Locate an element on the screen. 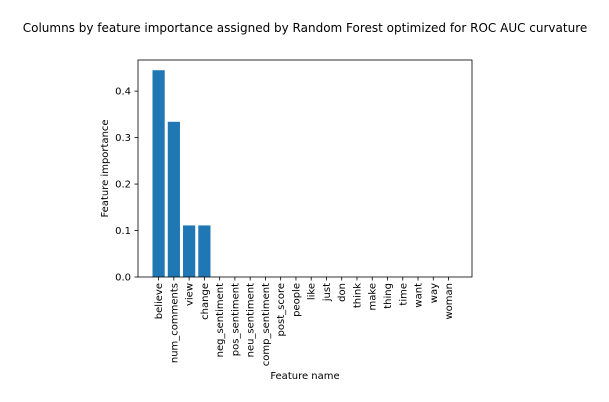 The height and width of the screenshot is (402, 609). y-tick-label: 0.4 is located at coordinates (123, 92).